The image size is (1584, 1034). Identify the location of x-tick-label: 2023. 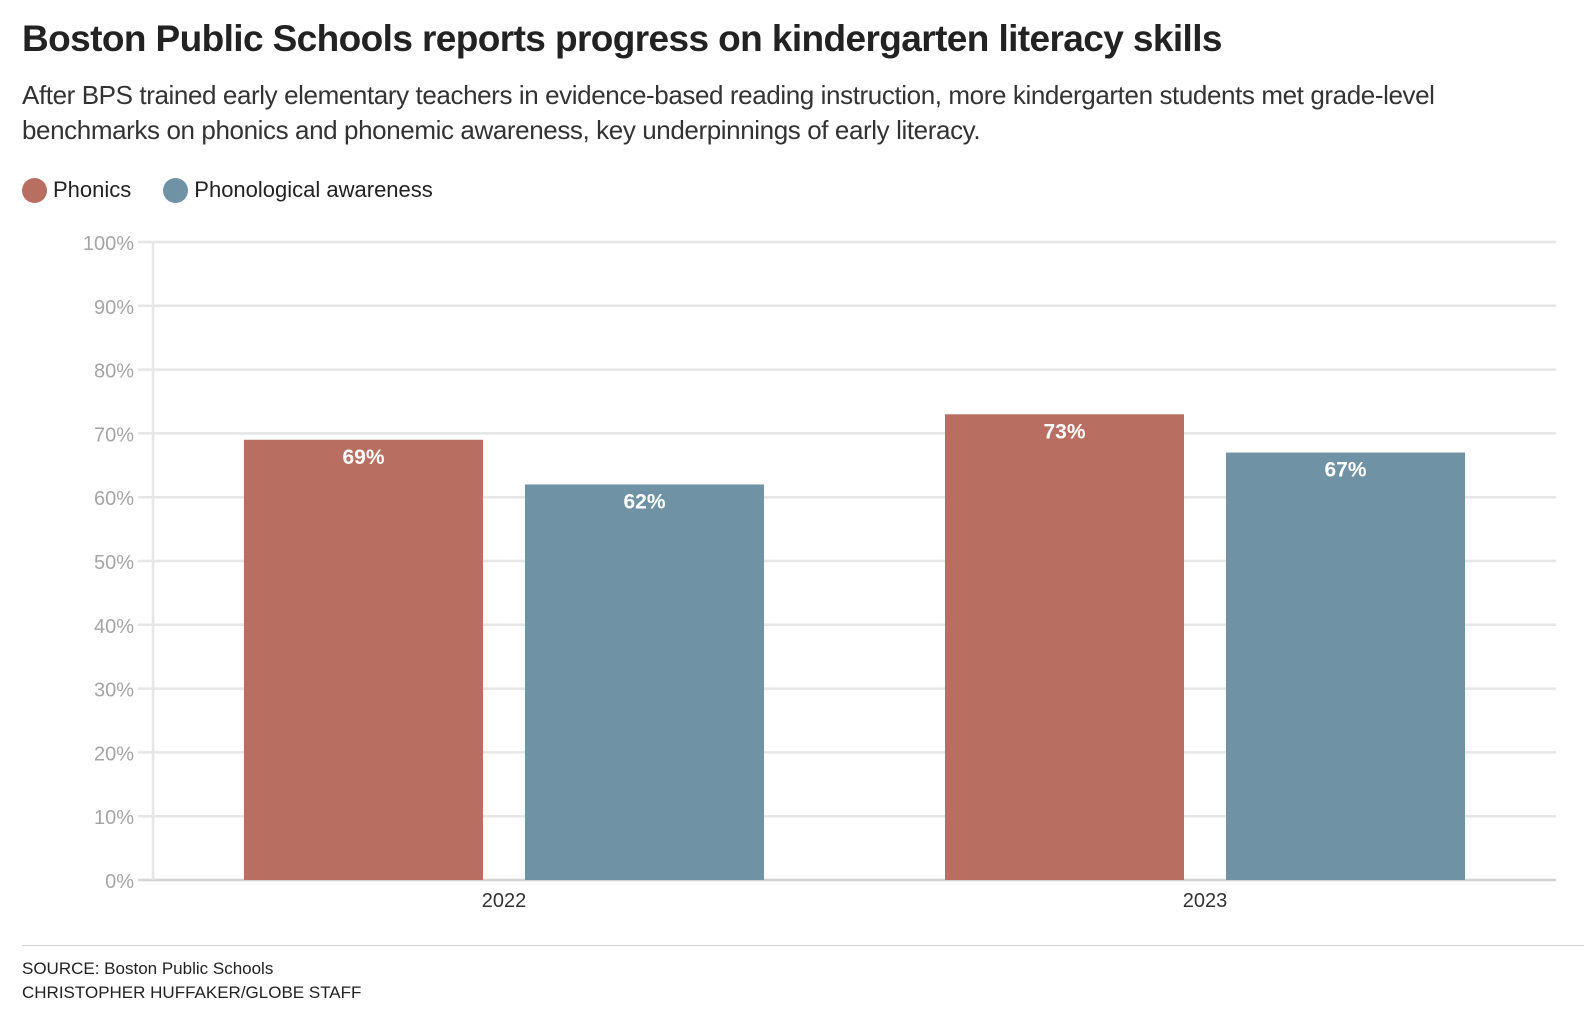
(1205, 901).